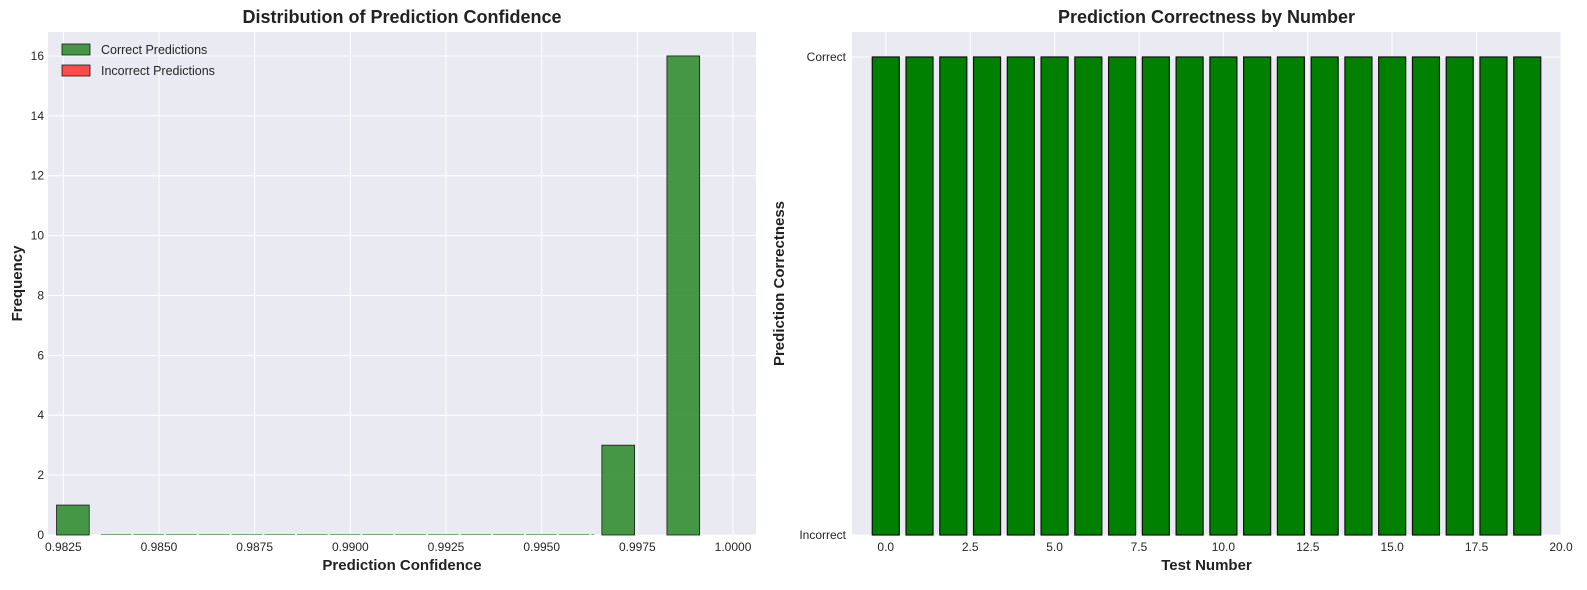 This screenshot has width=1587, height=590. Describe the element at coordinates (350, 547) in the screenshot. I see `chart1-x-tick-label: 0.9900` at that location.